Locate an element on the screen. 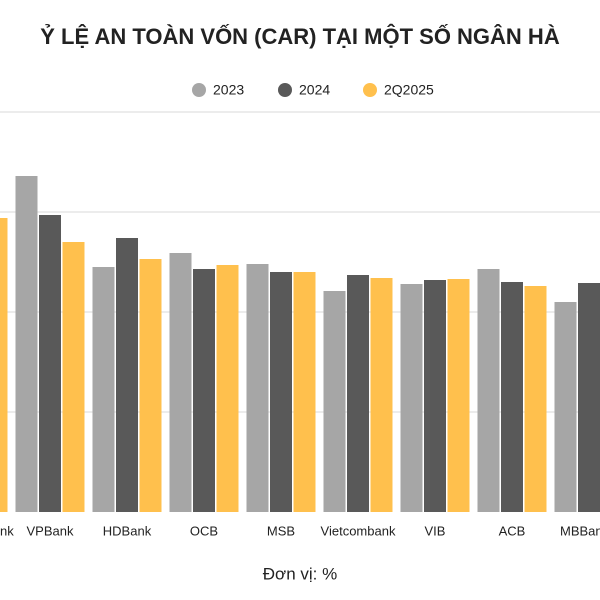 This screenshot has width=600, height=600. x-tick-label: nk is located at coordinates (7, 530).